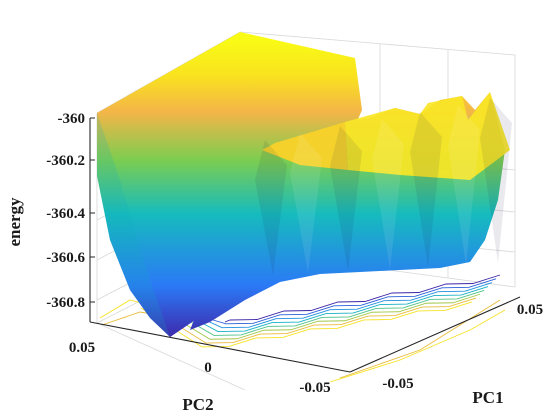 Image resolution: width=560 pixels, height=420 pixels. I want to click on z-tick-label: -360.8, so click(65, 303).